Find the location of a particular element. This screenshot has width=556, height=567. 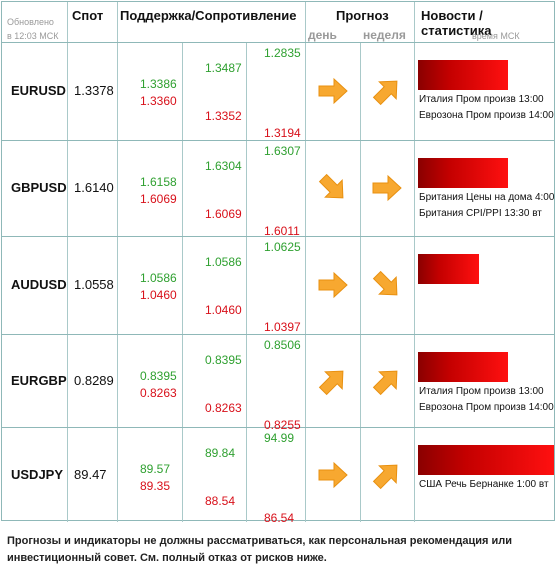

updated-label: Обновлено is located at coordinates (30, 22).